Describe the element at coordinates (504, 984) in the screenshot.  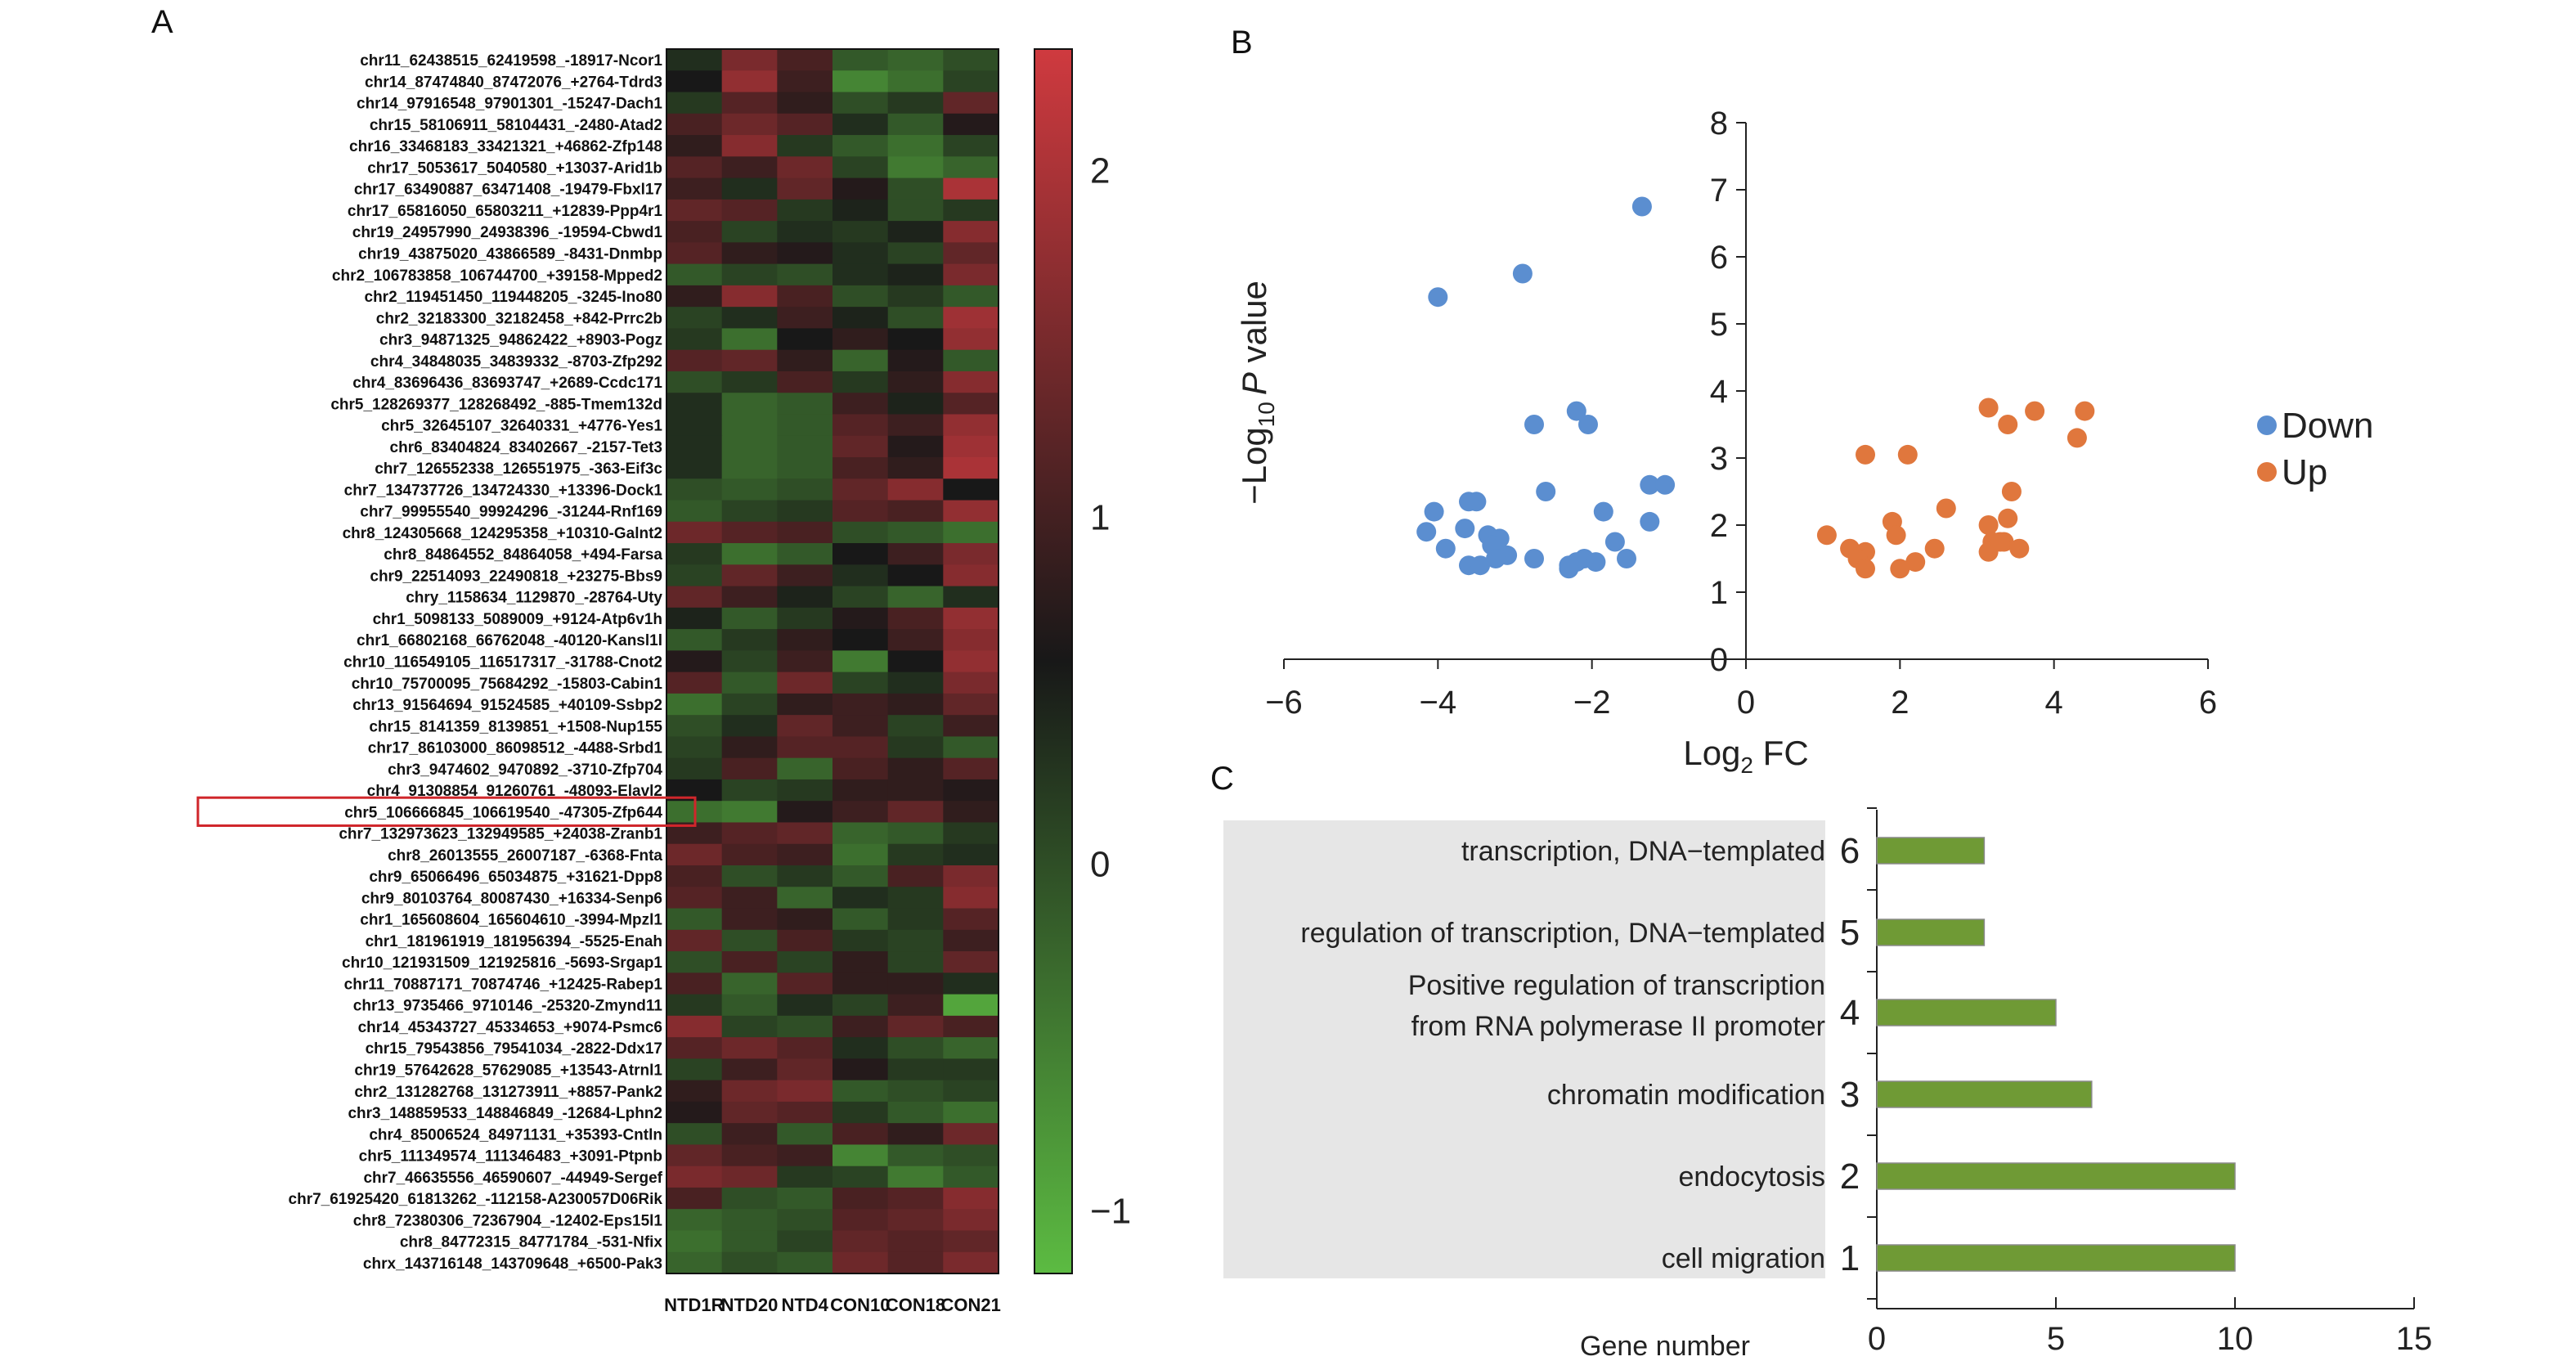
I see `heatmap-row-label: chr11_70887171_70874746_+12425-Rabep1` at that location.